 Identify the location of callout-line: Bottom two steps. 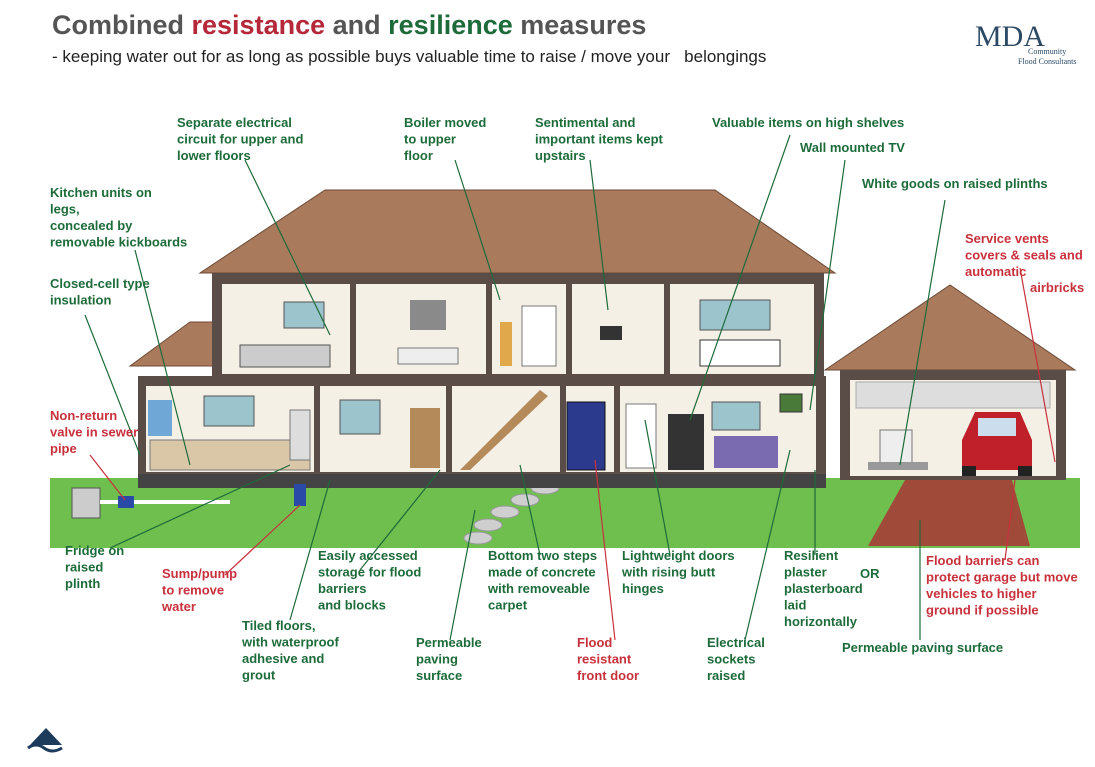
(542, 555).